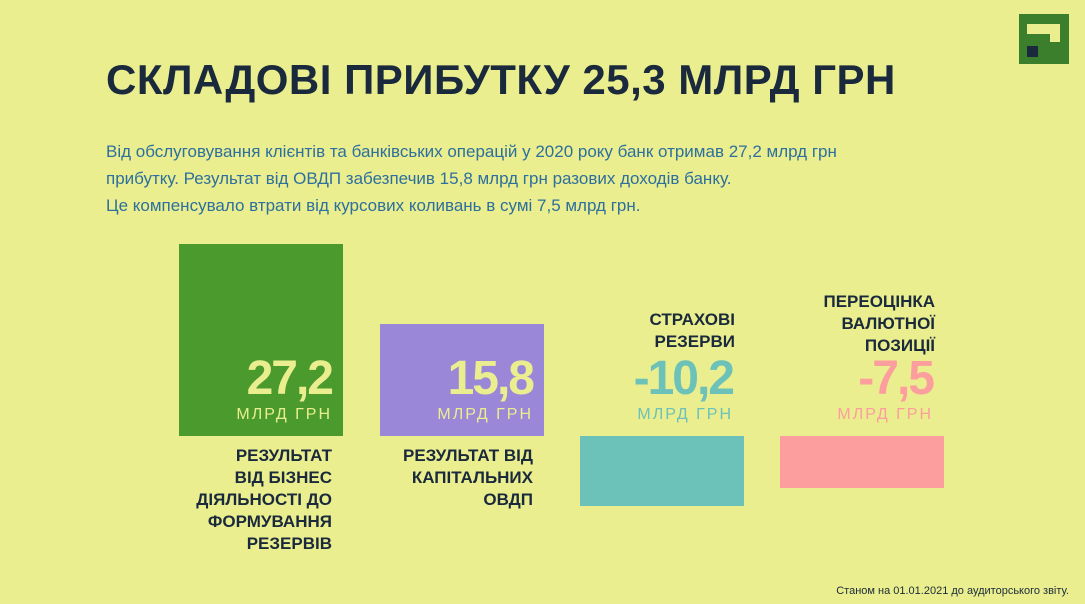 The image size is (1085, 604). Describe the element at coordinates (879, 301) in the screenshot. I see `caption-line: ПЕРЕОЦІНКА` at that location.